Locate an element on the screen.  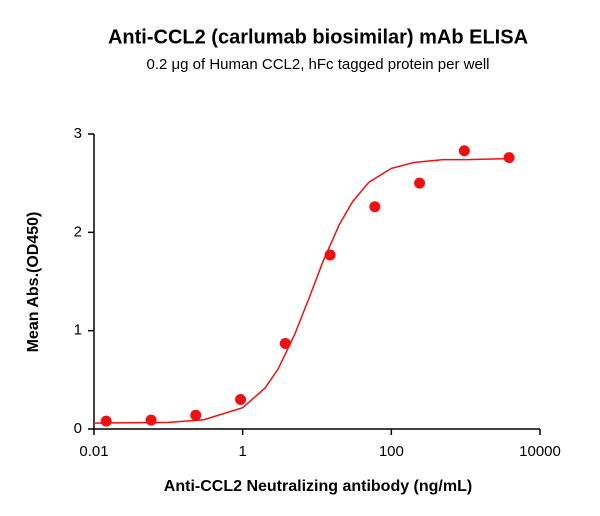
x-tick-label: 0.01 is located at coordinates (93, 451).